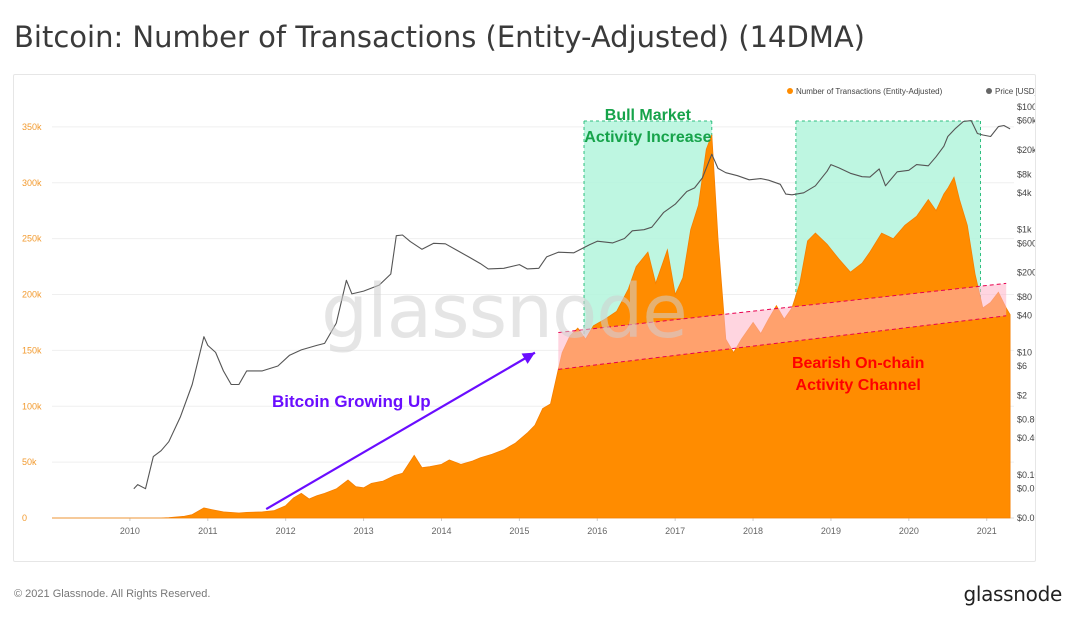 This screenshot has width=1080, height=617. What do you see at coordinates (1024, 297) in the screenshot?
I see `y-right-tick-label: $80` at bounding box center [1024, 297].